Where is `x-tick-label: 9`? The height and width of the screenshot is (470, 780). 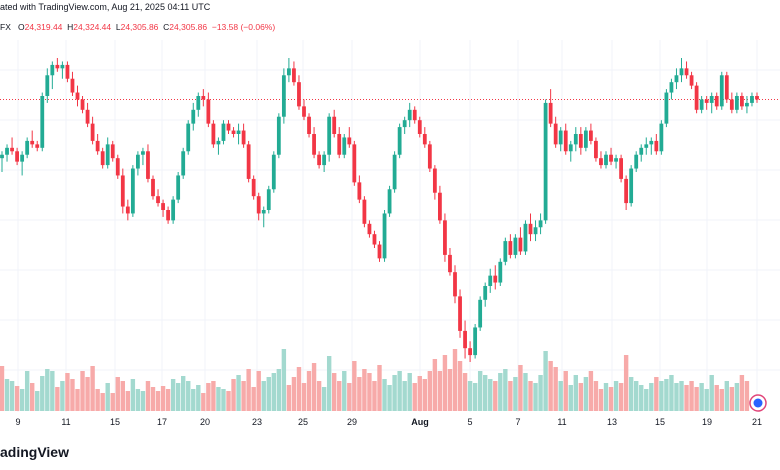 x-tick-label: 9 is located at coordinates (17, 422).